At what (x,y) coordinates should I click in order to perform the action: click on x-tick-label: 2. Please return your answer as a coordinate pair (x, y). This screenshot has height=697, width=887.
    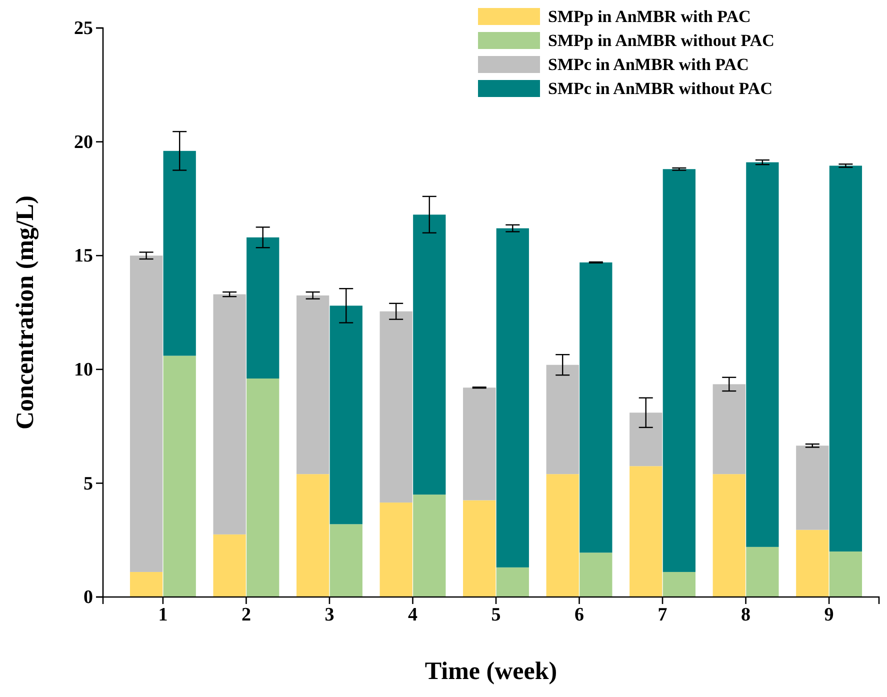
    Looking at the image, I should click on (246, 615).